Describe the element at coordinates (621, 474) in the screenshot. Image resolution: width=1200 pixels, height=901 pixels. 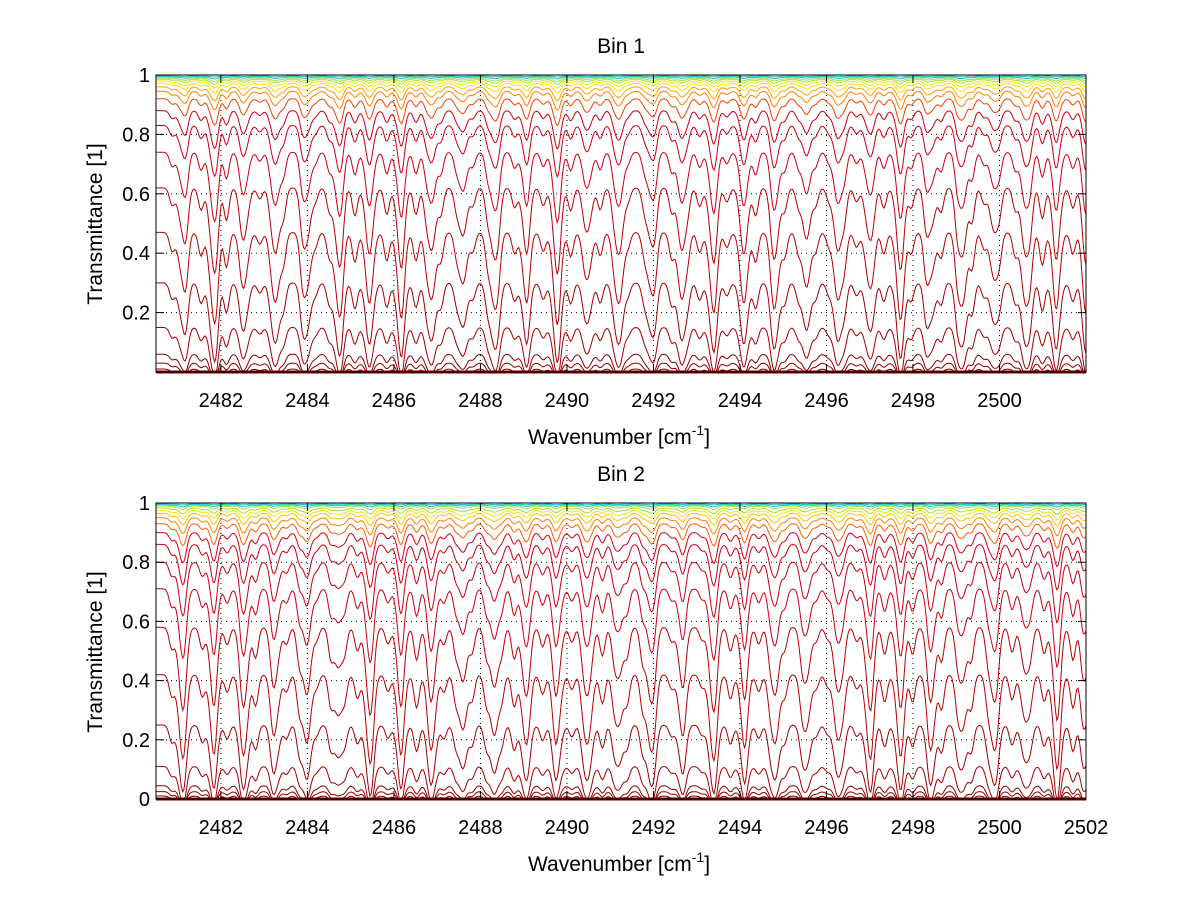
I see `chart-title: Bin 2` at that location.